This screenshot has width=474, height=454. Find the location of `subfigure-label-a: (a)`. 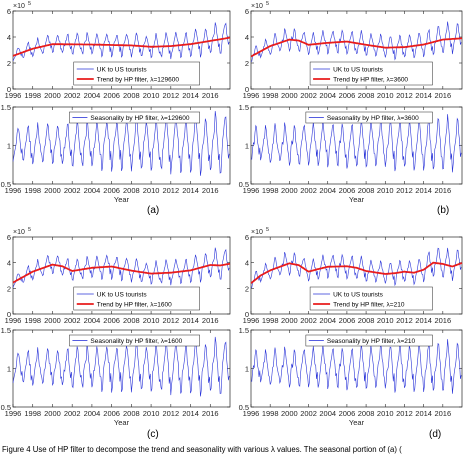

subfigure-label-a: (a) is located at coordinates (153, 210).